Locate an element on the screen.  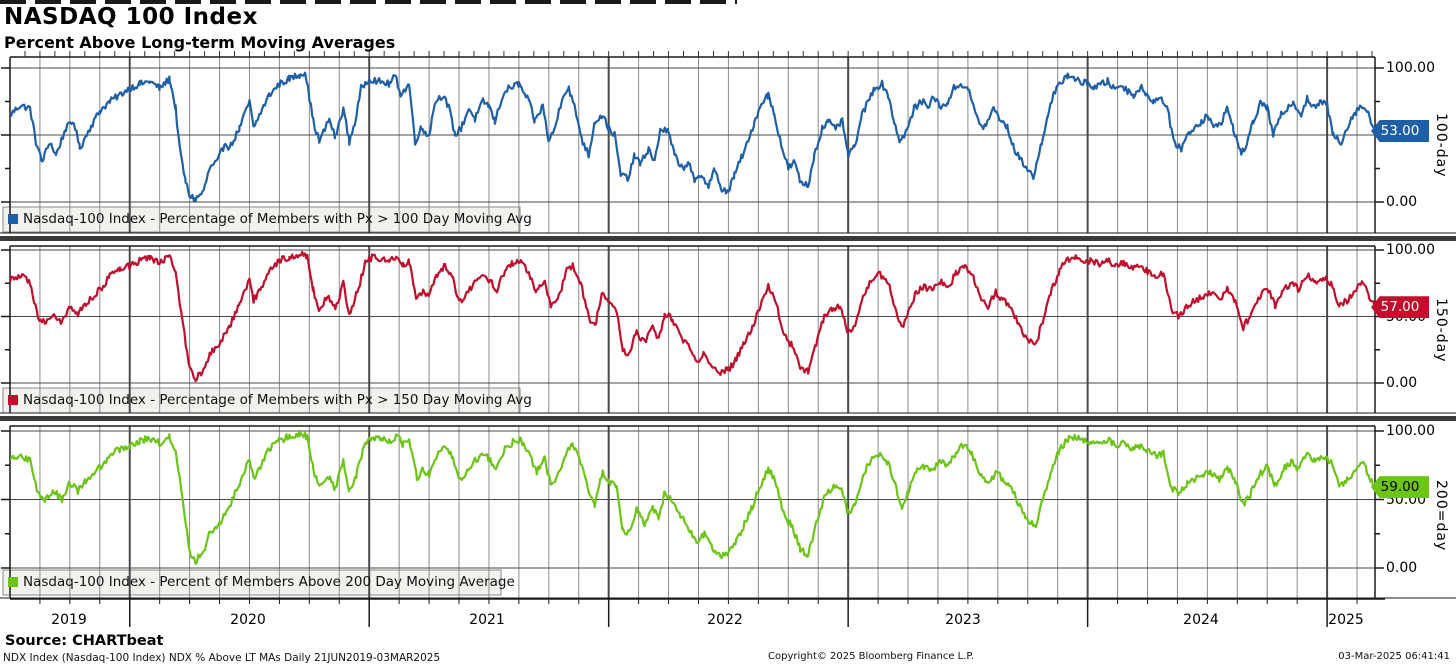
badge-value: 59.00 is located at coordinates (1400, 487).